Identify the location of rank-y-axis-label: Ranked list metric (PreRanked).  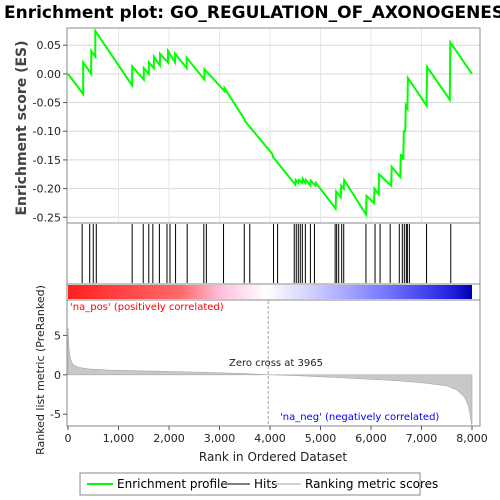
(40, 370).